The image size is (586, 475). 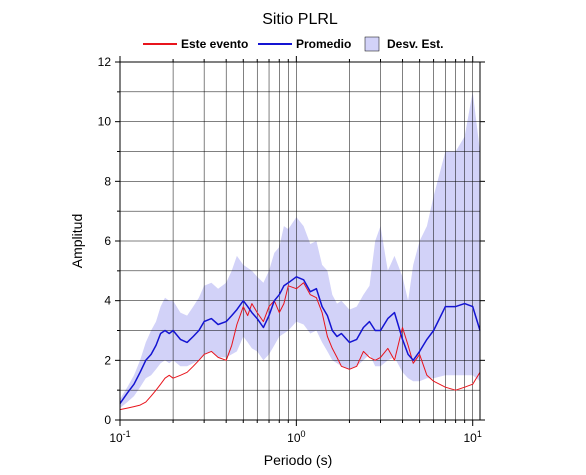 I want to click on y-axis-label: Amplitud, so click(x=77, y=241).